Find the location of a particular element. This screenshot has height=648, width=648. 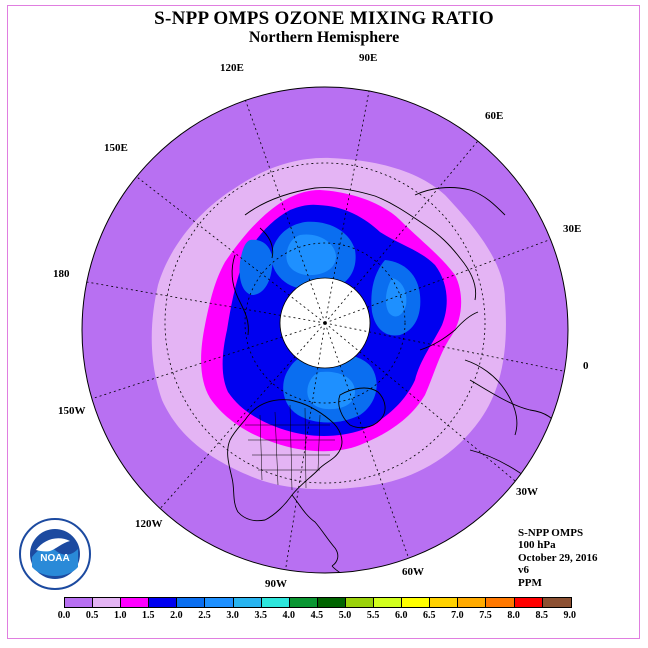

units-label: PPM is located at coordinates (530, 582).